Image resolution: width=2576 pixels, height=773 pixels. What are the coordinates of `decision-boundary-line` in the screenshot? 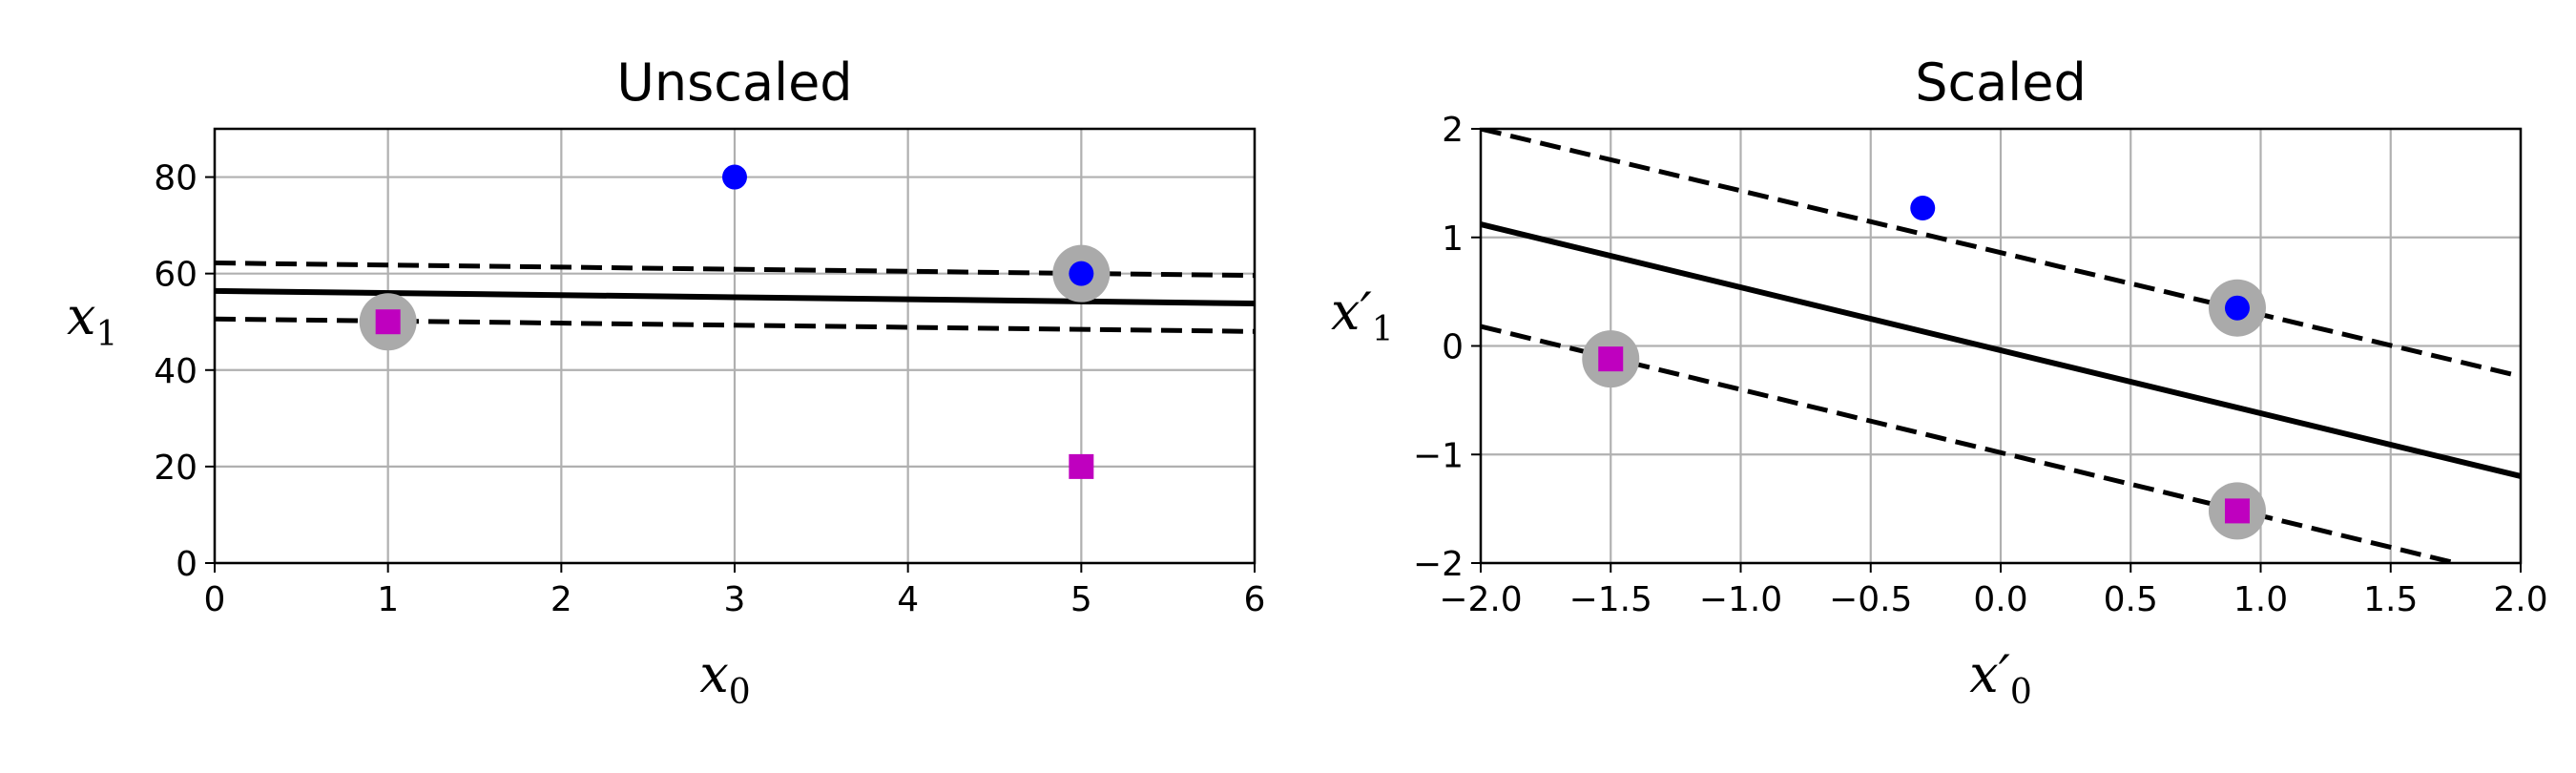 It's located at (2001, 350).